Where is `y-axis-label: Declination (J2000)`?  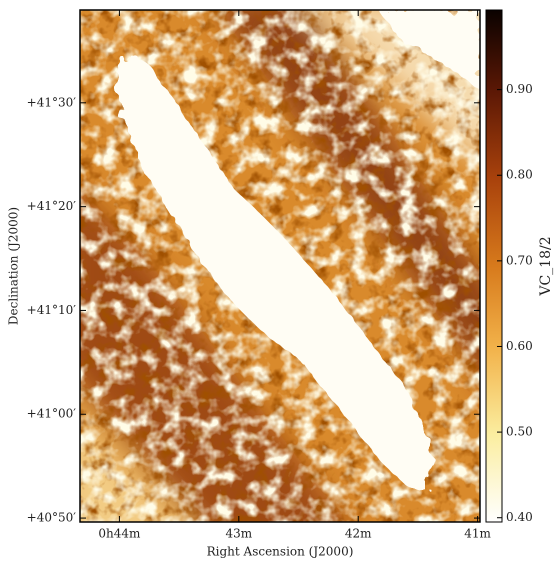 y-axis-label: Declination (J2000) is located at coordinates (14, 266).